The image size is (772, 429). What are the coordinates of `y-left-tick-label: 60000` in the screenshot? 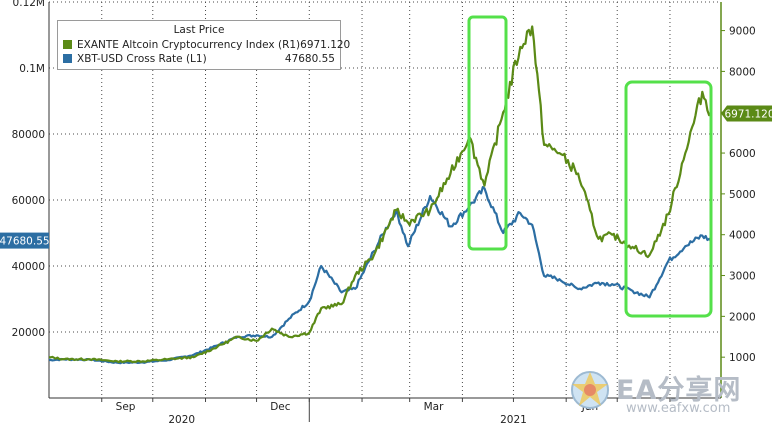 It's located at (28, 201).